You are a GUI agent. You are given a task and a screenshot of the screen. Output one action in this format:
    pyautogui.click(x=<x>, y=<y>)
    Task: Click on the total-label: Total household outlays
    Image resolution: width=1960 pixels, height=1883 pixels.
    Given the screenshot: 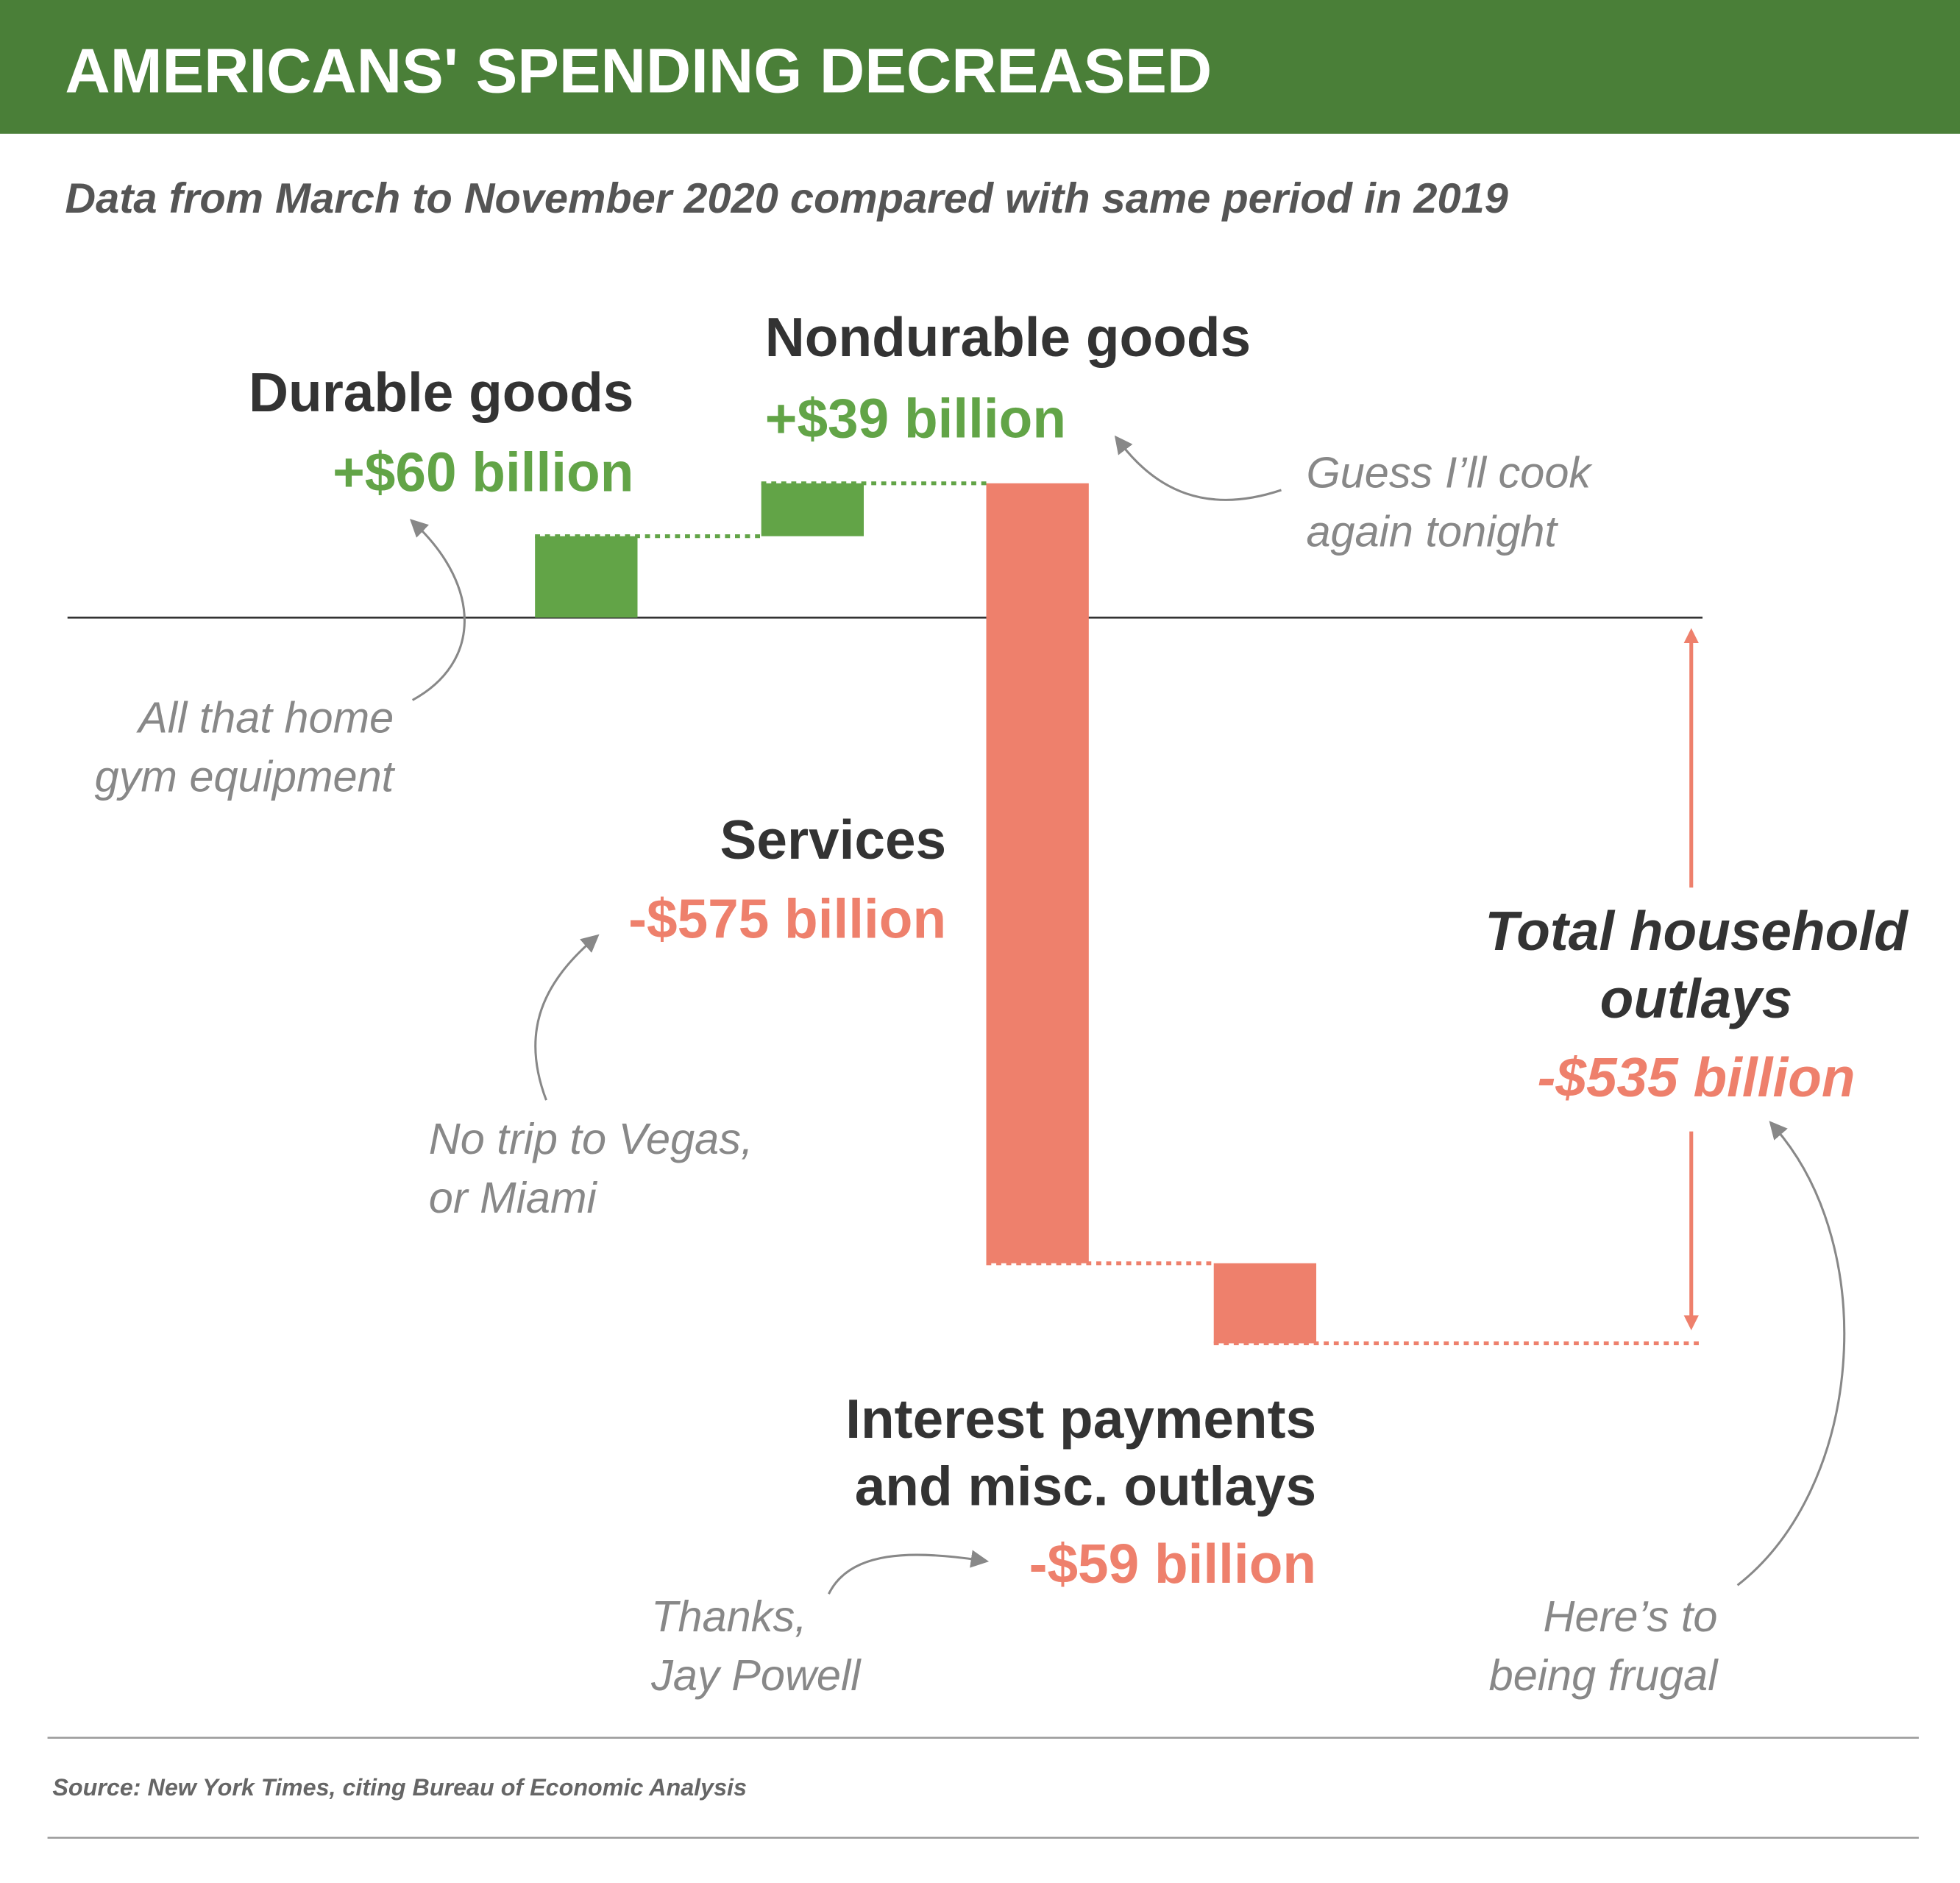 What is the action you would take?
    pyautogui.click(x=1696, y=966)
    